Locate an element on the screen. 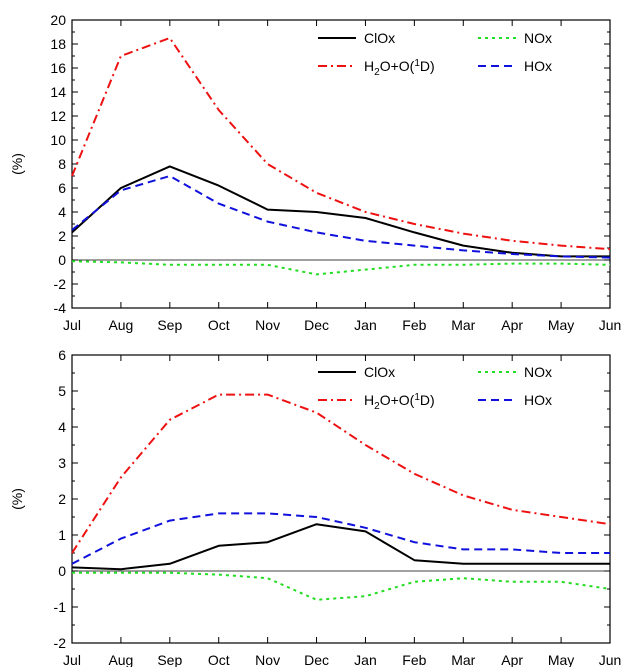  y-tick-label: -4 is located at coordinates (60, 308).